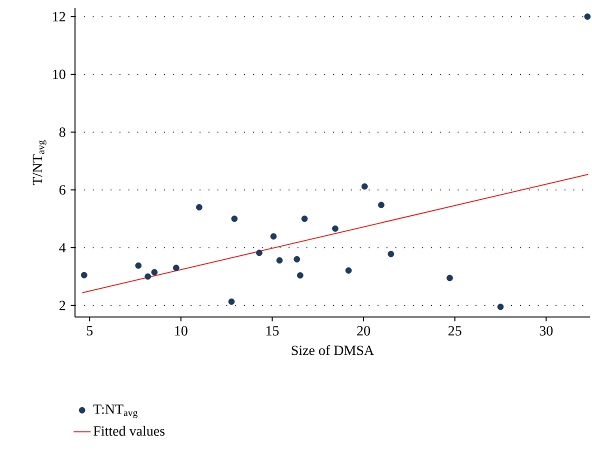 The height and width of the screenshot is (465, 592). I want to click on y-tick-label: 10, so click(59, 75).